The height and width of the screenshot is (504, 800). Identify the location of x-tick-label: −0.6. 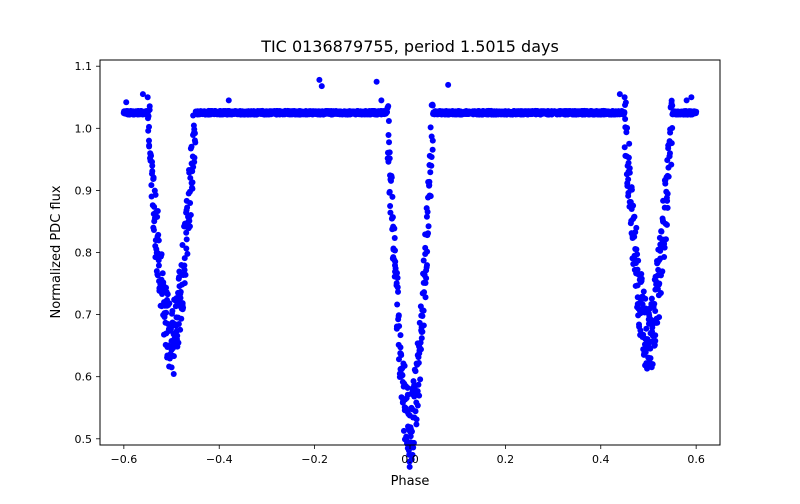
(123, 459).